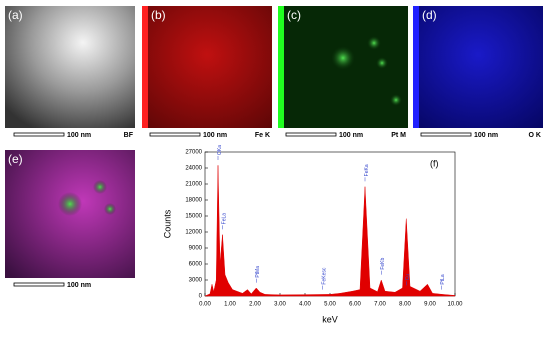  Describe the element at coordinates (220, 150) in the screenshot. I see `peak-label: OKa` at that location.